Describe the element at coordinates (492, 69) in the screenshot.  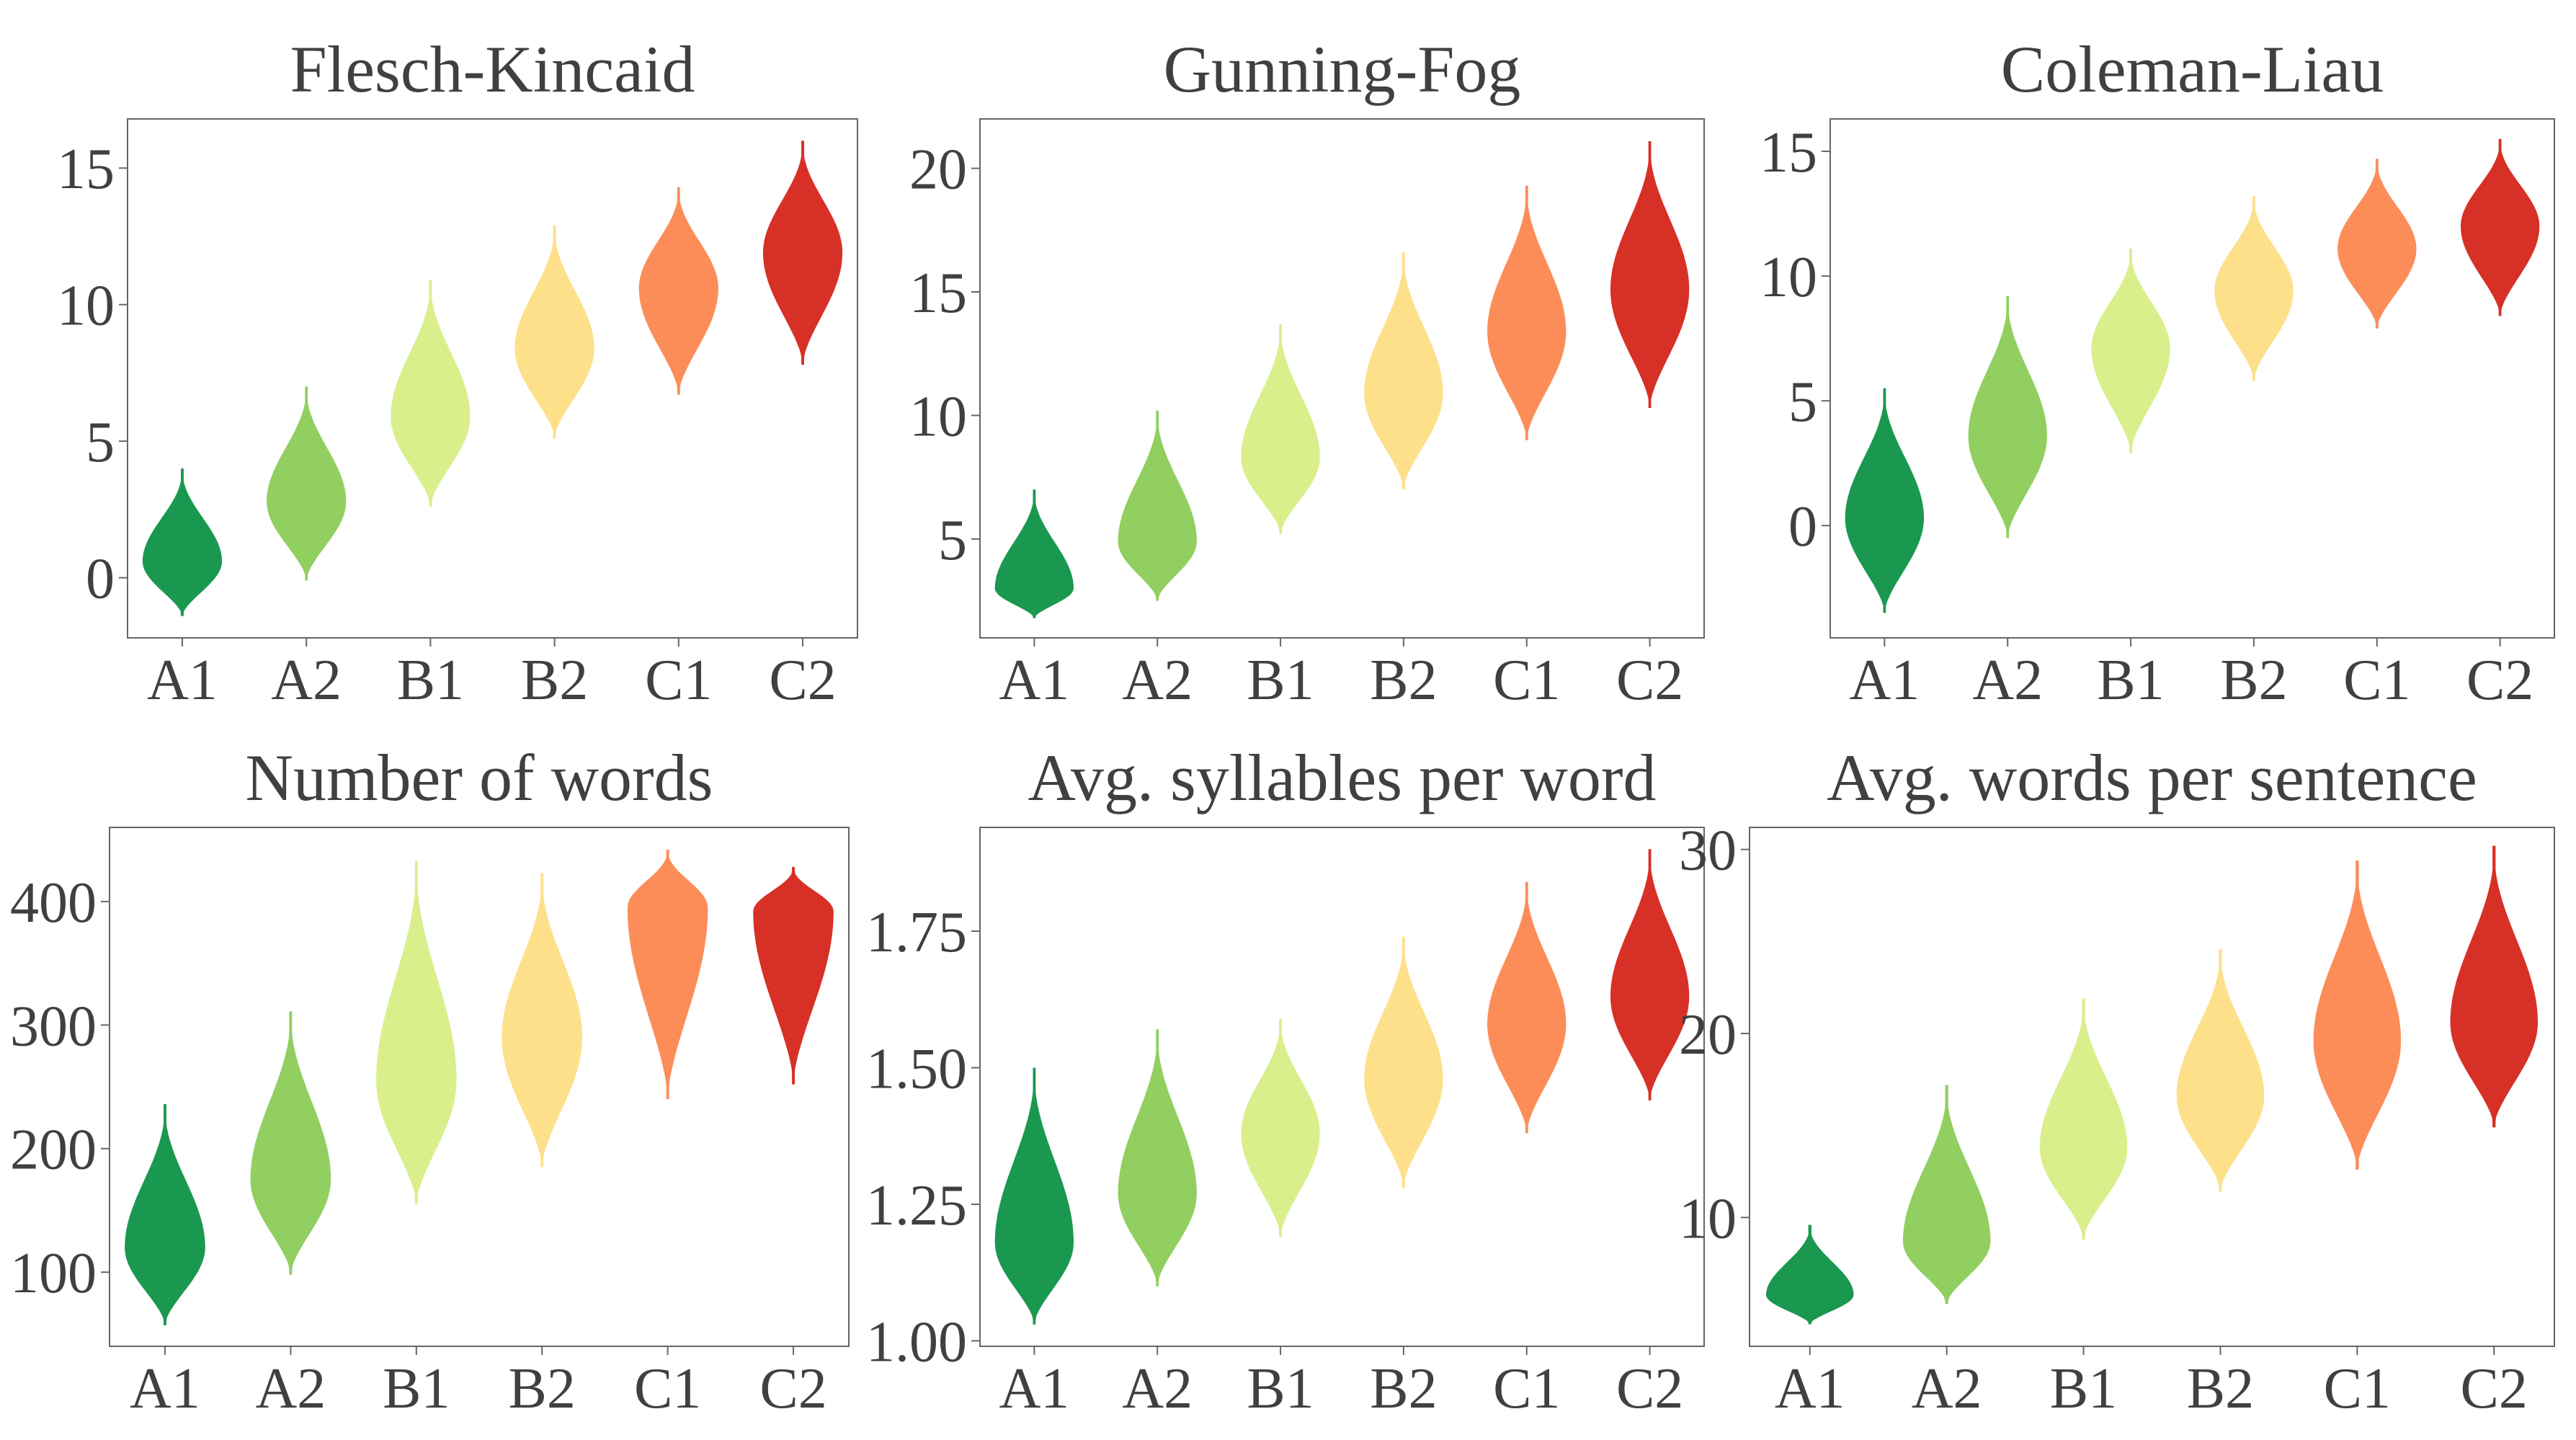
I see `chart-title: Flesch-Kincaid` at that location.